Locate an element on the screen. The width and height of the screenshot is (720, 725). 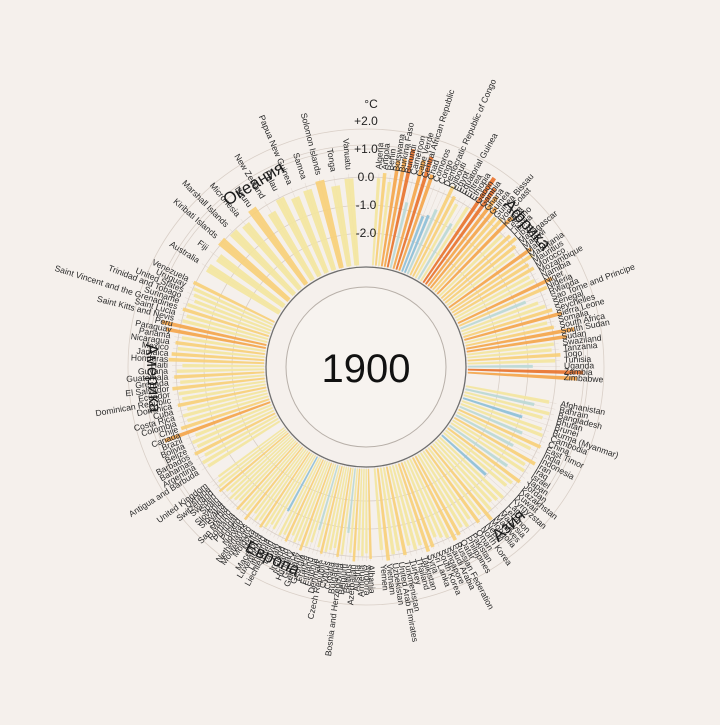
region-label: Америка is located at coordinates (153, 378).